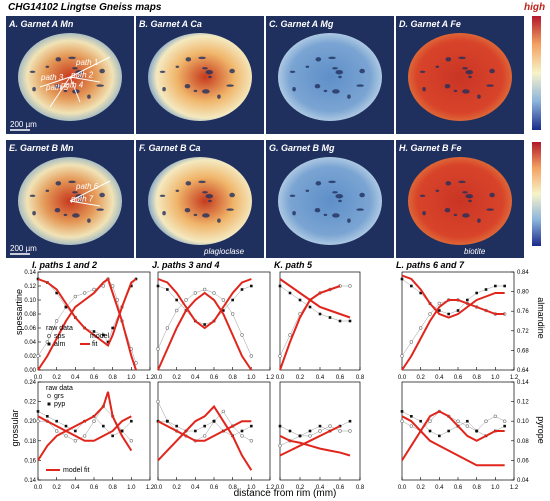 Image resolution: width=550 pixels, height=501 pixels. I want to click on xlabel-distance: distance from rim (mm), so click(285, 493).